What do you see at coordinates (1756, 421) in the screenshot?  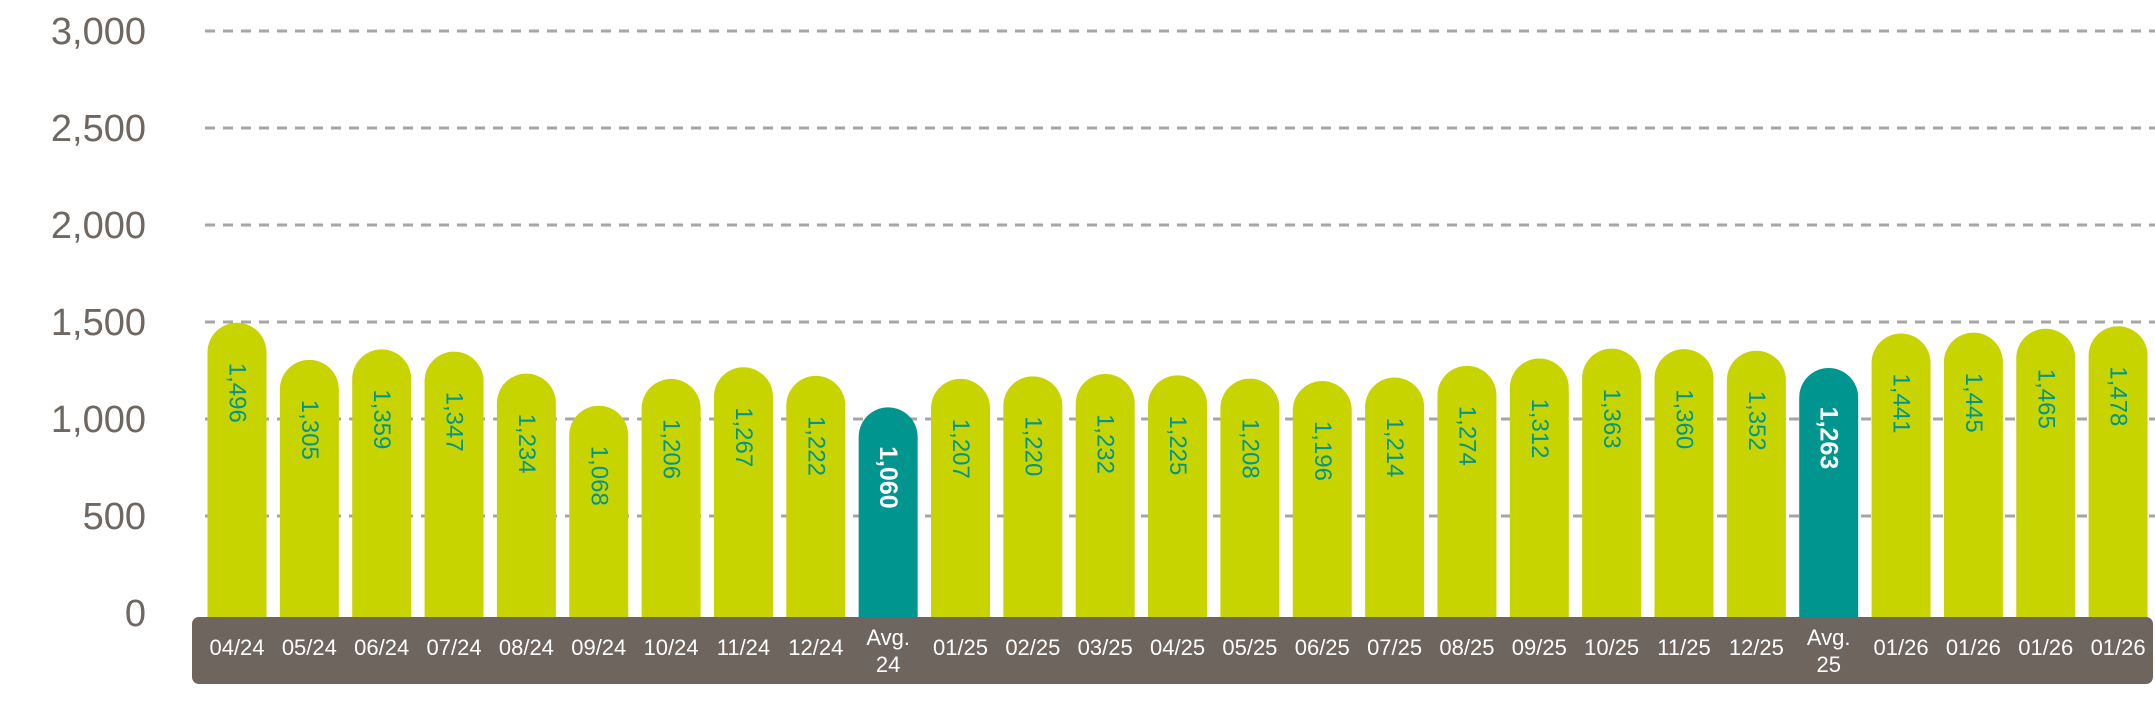 I see `bar-value-label: 1,352` at bounding box center [1756, 421].